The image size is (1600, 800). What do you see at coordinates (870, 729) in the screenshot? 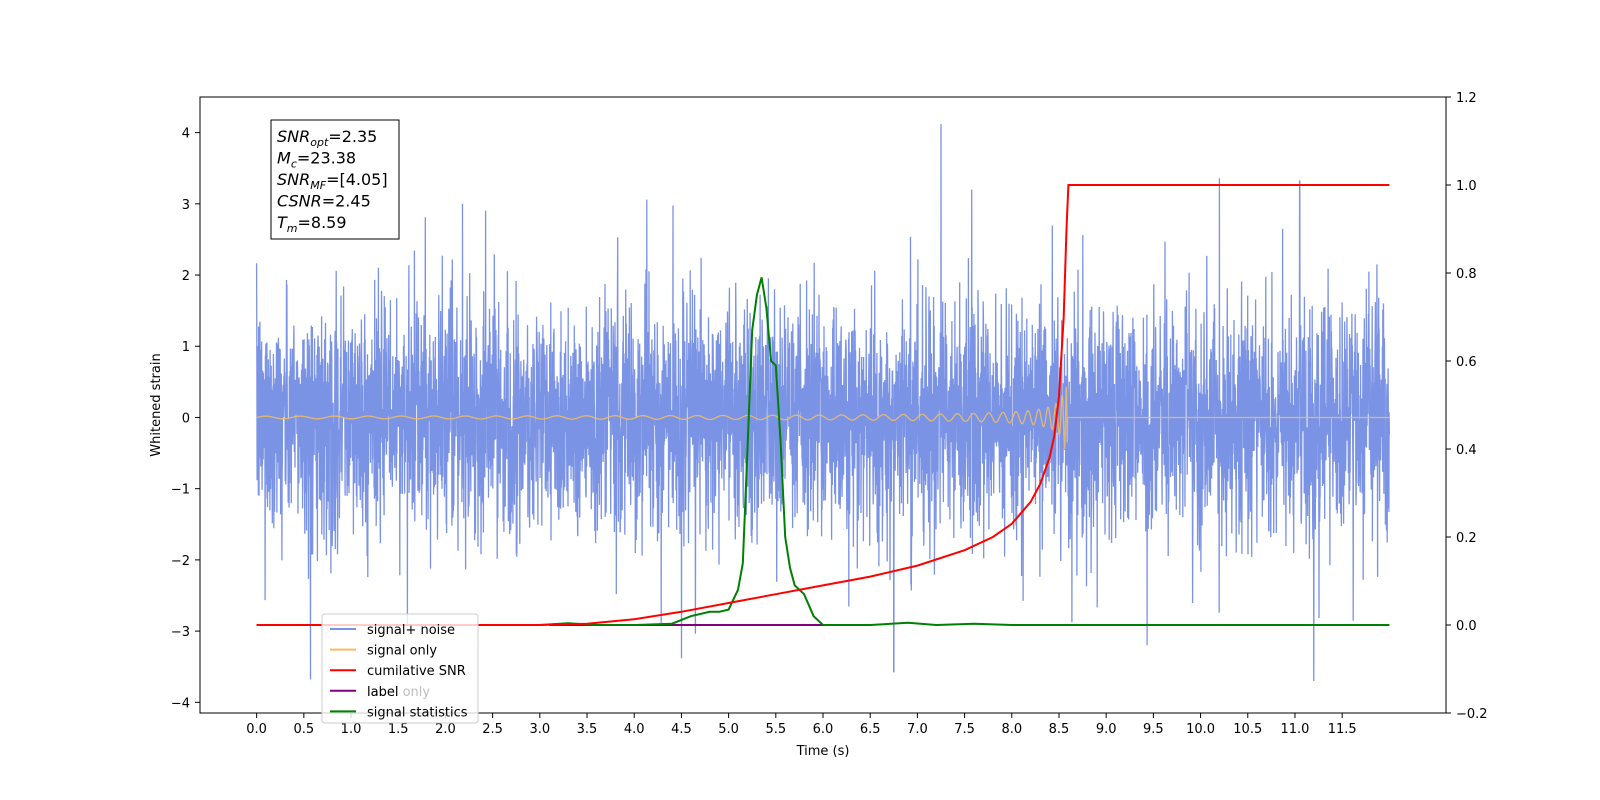
I see `x-tick-label: 6.5` at bounding box center [870, 729].